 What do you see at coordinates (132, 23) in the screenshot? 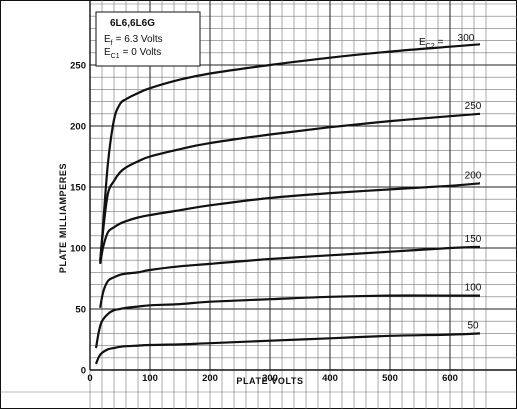
I see `tube-title: 6L6,6L6G` at bounding box center [132, 23].